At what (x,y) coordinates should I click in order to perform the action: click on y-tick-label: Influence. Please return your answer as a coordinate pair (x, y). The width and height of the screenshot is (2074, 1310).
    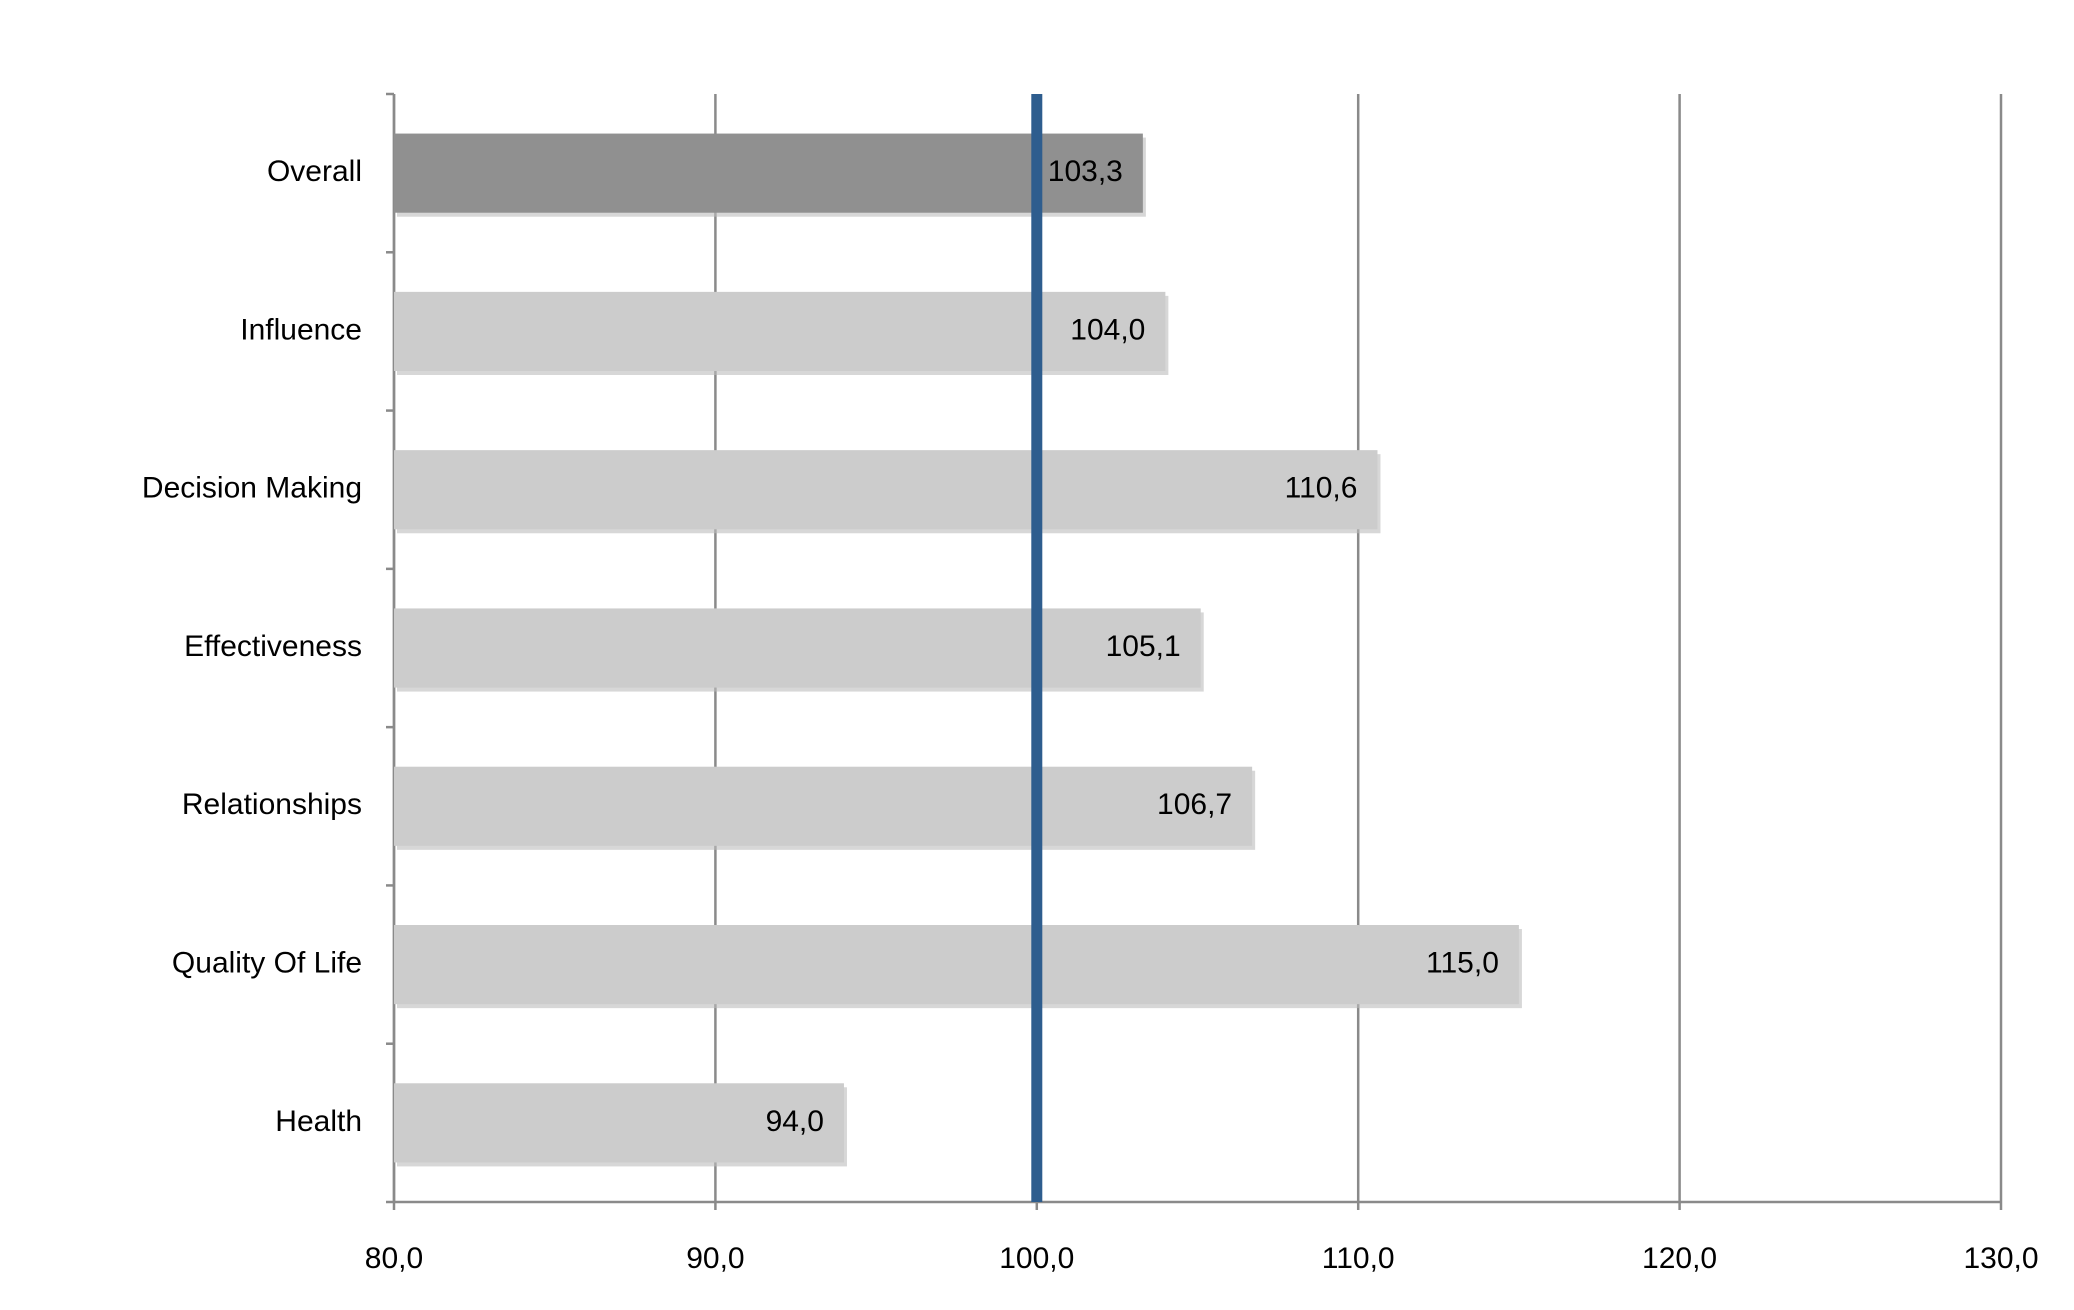
    Looking at the image, I should click on (301, 329).